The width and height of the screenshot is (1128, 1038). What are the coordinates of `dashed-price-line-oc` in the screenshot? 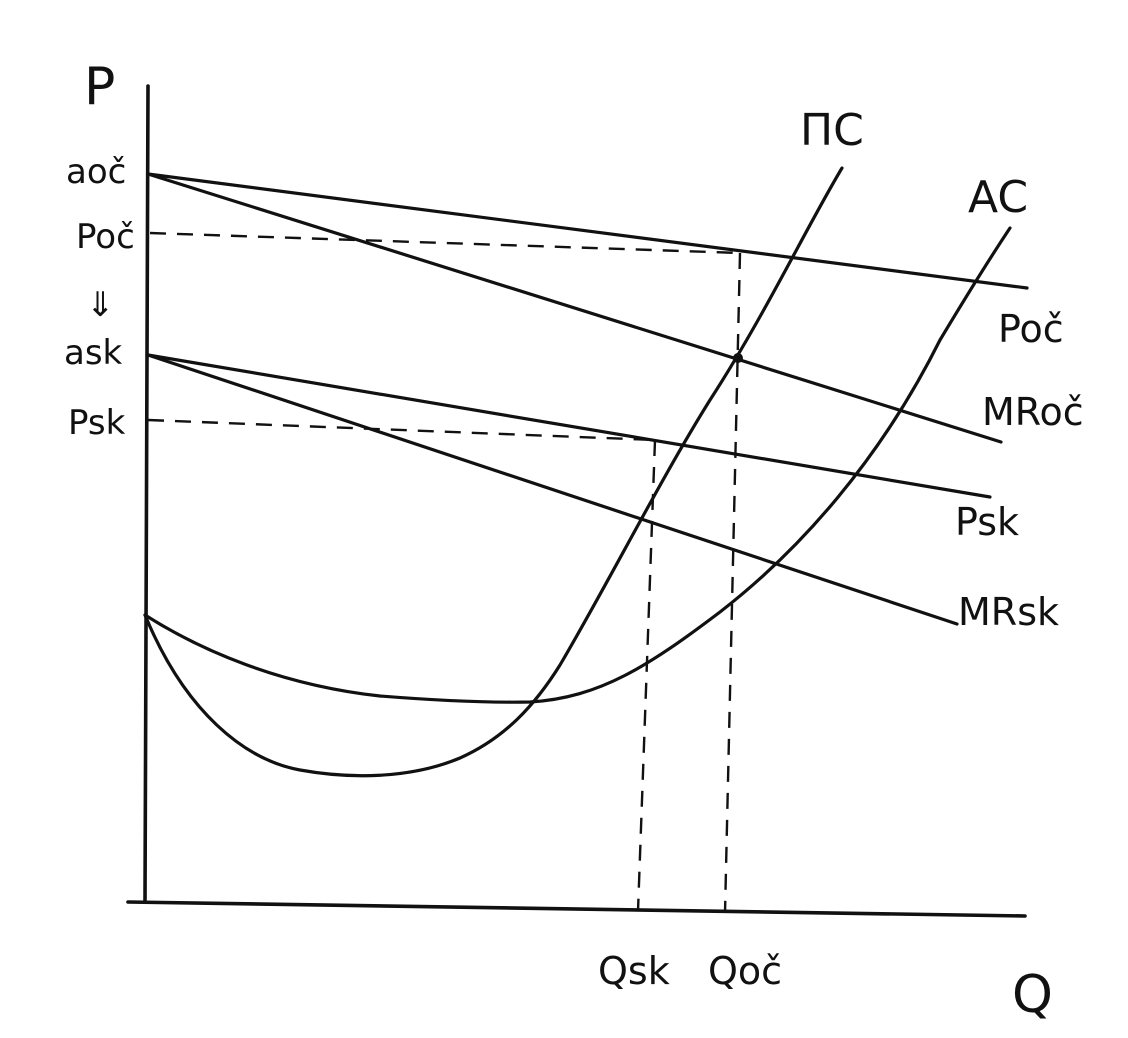 It's located at (445, 243).